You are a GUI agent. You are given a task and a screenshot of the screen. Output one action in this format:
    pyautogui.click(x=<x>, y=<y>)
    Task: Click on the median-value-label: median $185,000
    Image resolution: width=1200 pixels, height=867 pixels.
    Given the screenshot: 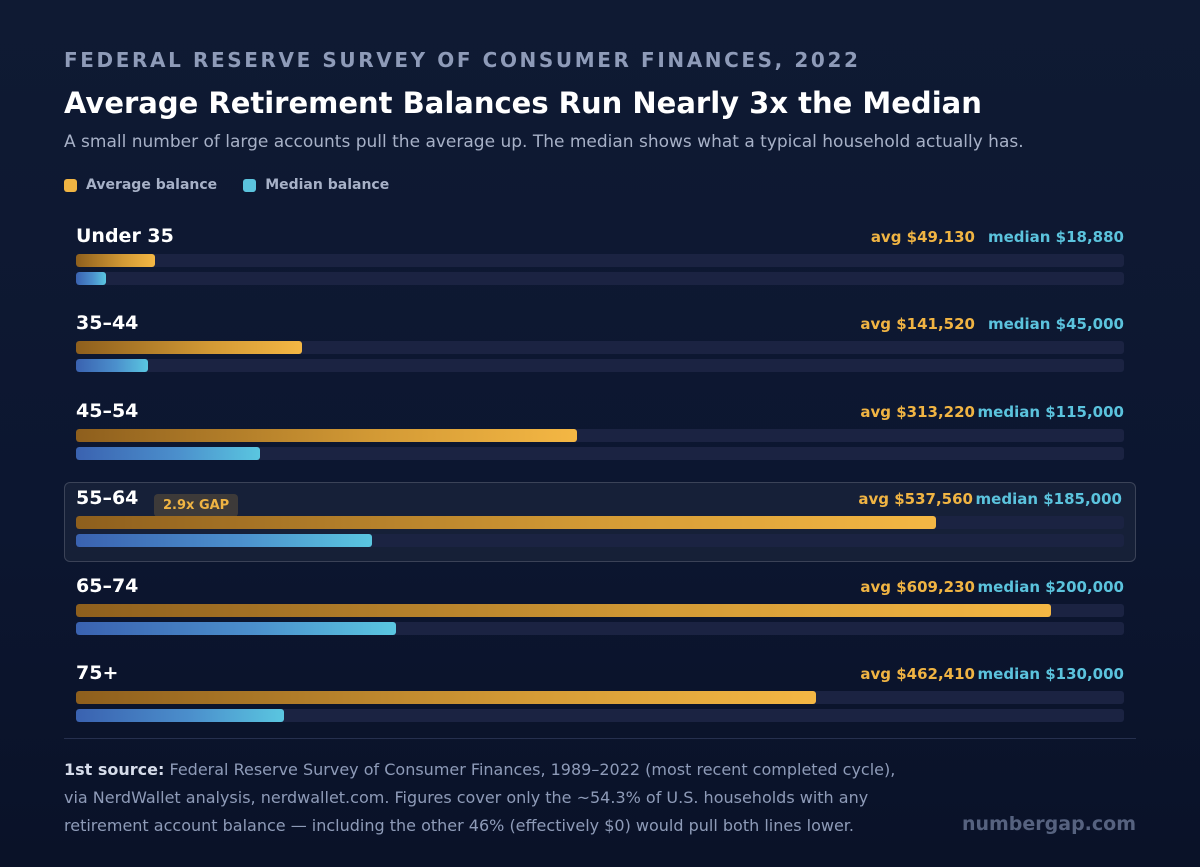 What is the action you would take?
    pyautogui.click(x=1048, y=499)
    